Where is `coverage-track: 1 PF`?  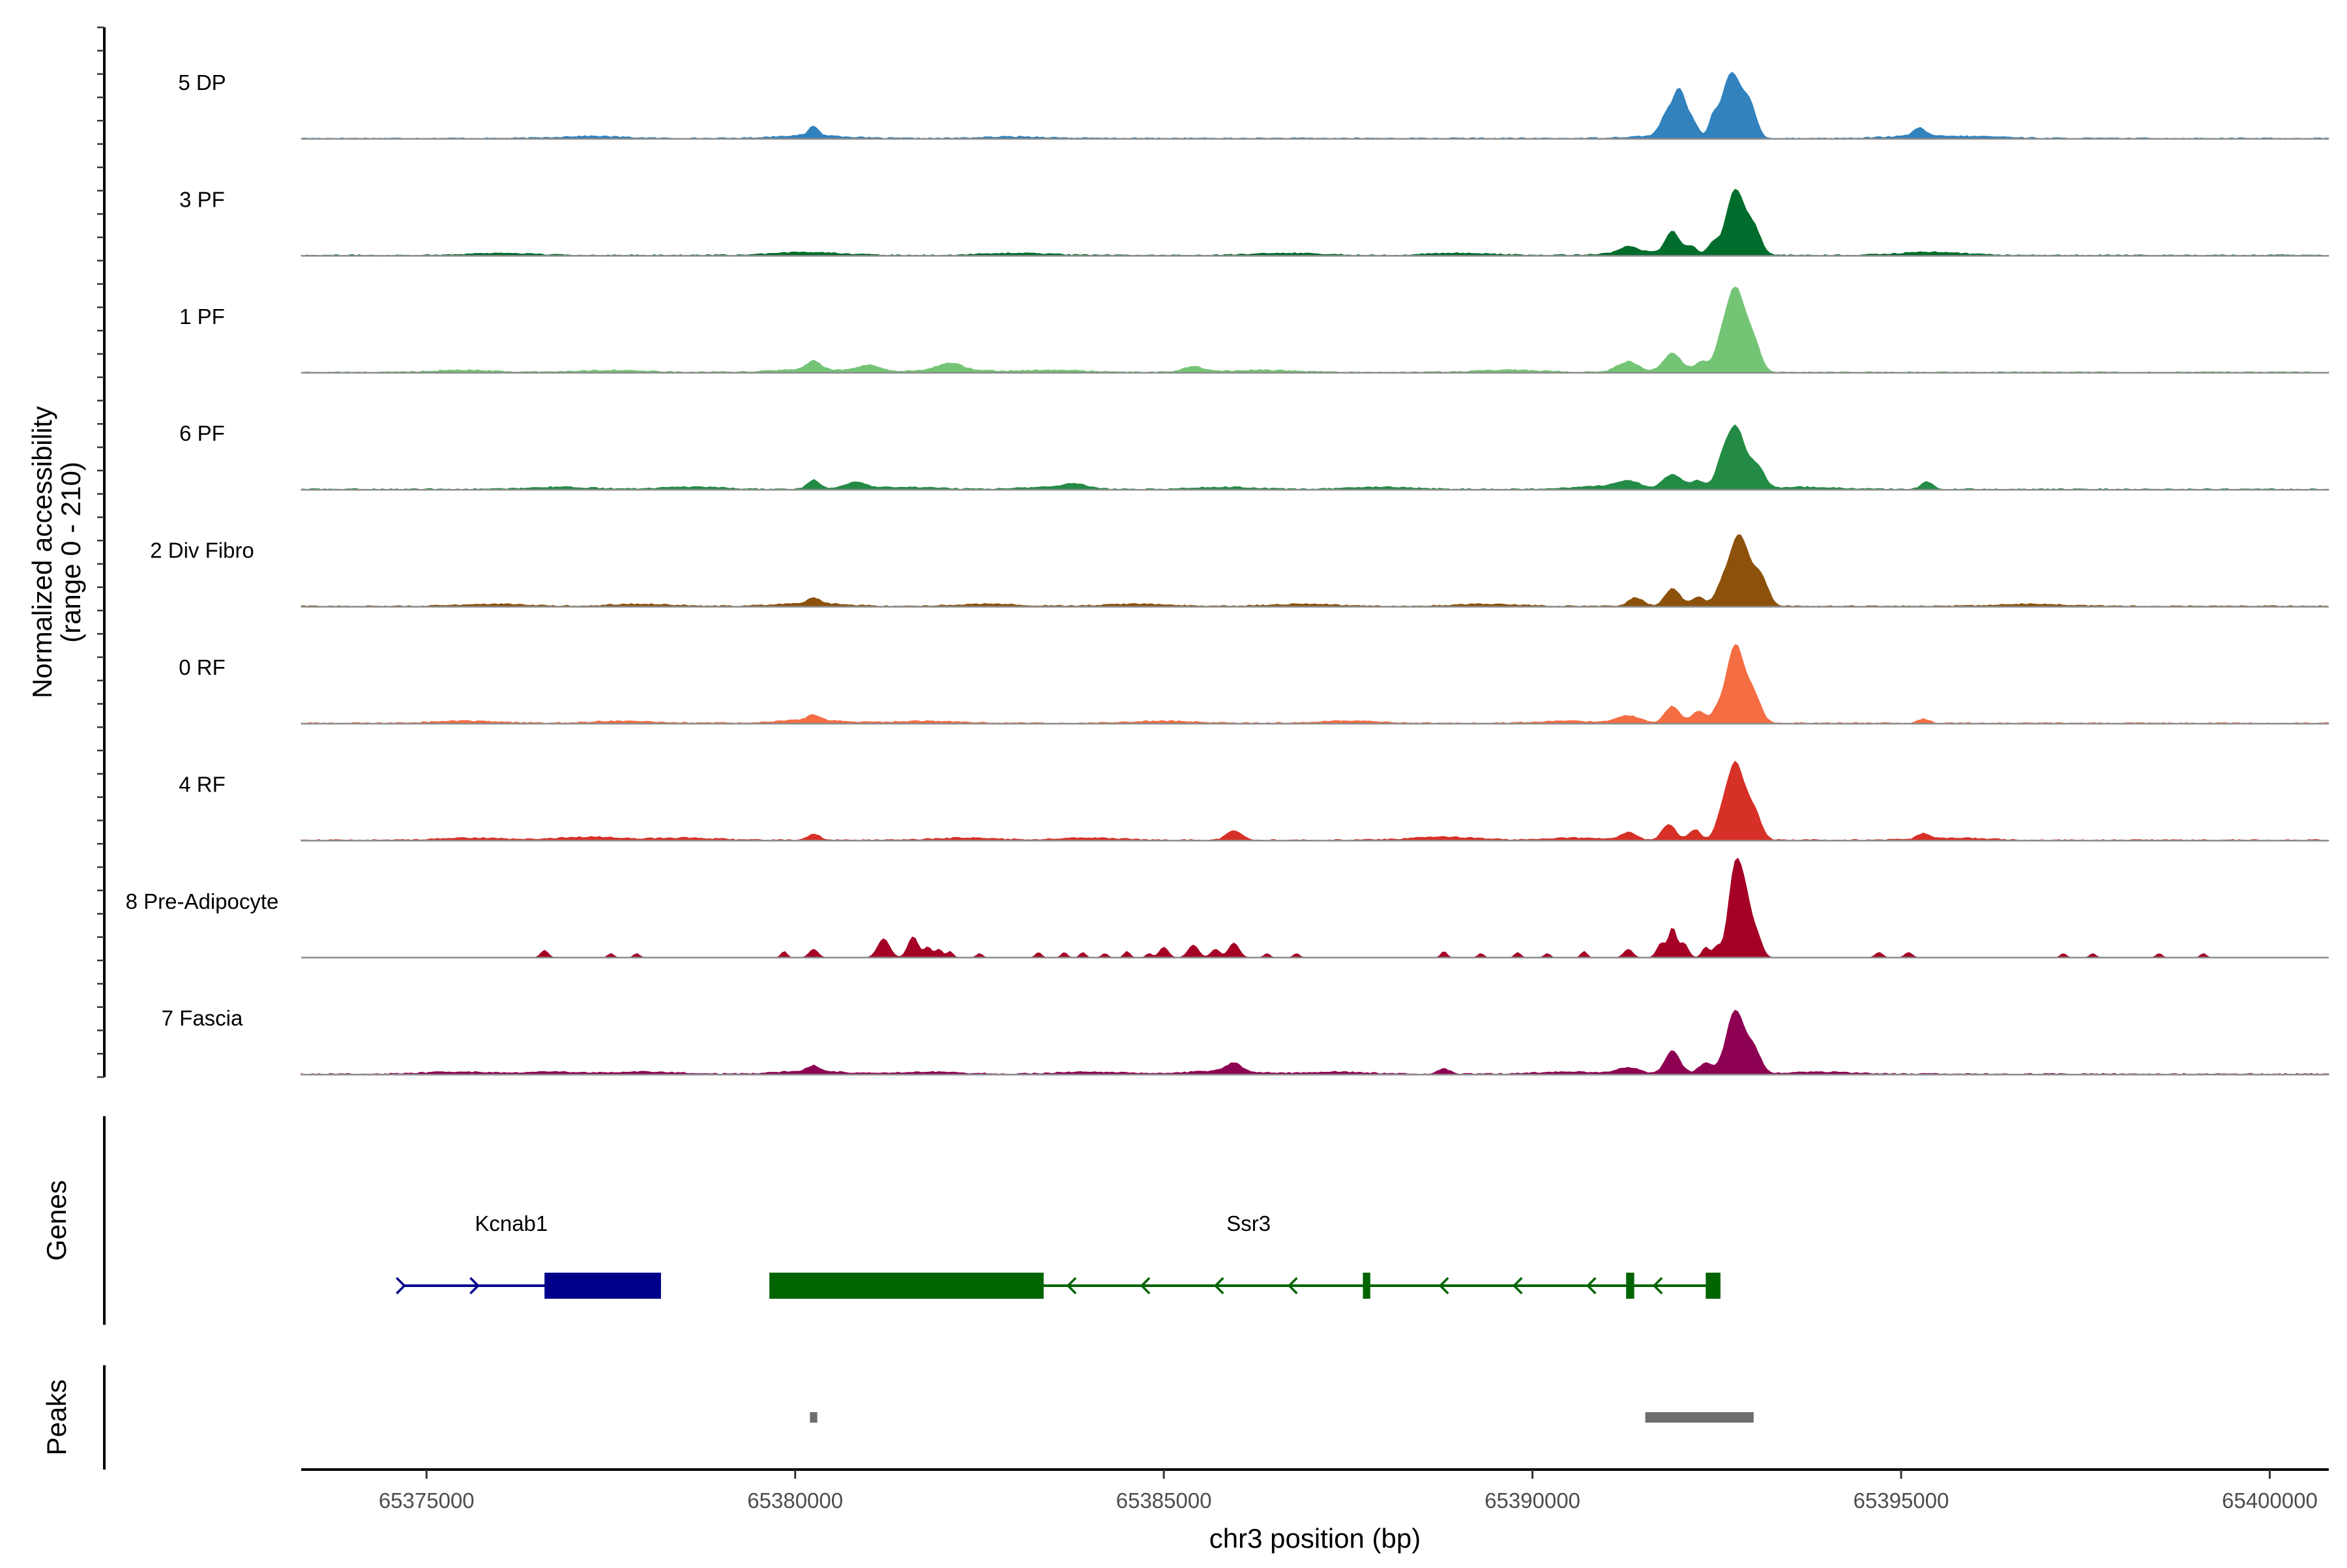 coverage-track: 1 PF is located at coordinates (1254, 330).